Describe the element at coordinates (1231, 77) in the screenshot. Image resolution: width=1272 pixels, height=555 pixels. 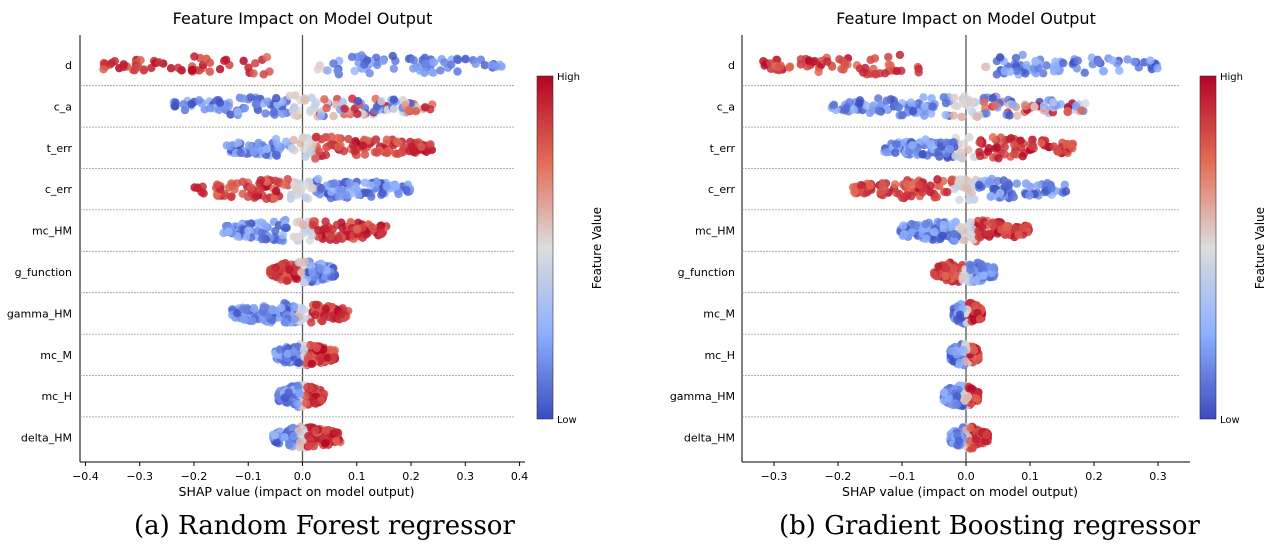
I see `colorbar-high-label: High` at that location.